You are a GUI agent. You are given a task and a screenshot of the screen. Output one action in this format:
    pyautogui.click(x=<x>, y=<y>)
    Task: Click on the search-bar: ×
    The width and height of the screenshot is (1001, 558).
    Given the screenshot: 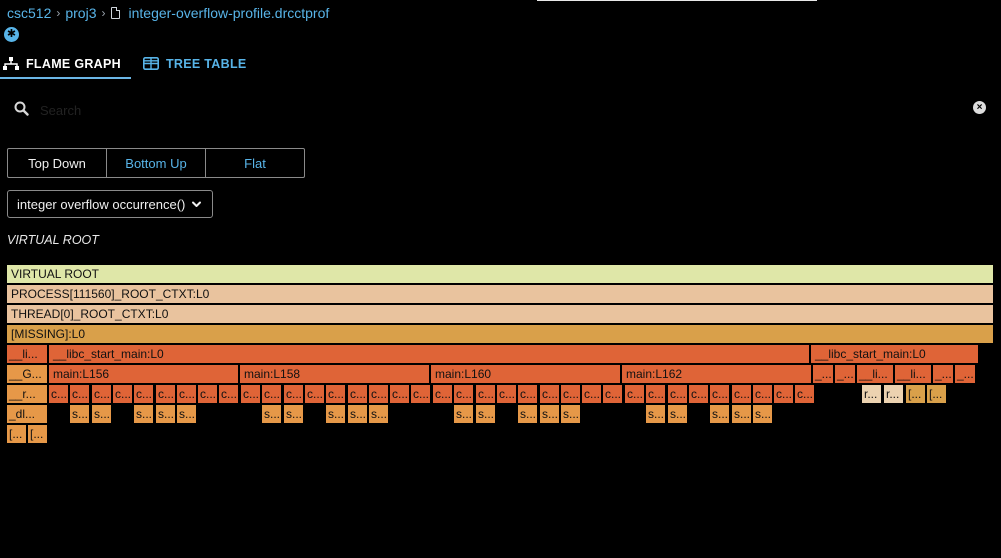 What is the action you would take?
    pyautogui.click(x=498, y=109)
    